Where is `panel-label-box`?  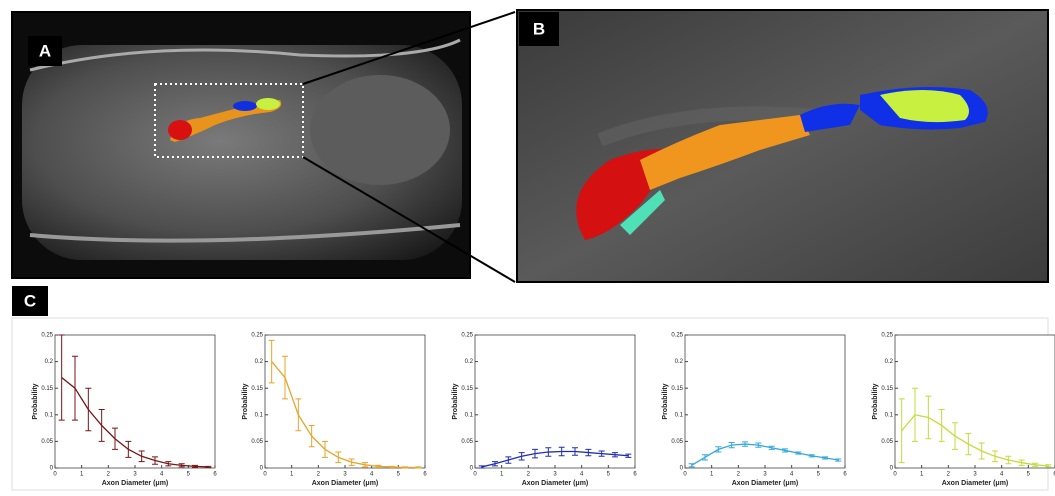
panel-label-box is located at coordinates (30, 301).